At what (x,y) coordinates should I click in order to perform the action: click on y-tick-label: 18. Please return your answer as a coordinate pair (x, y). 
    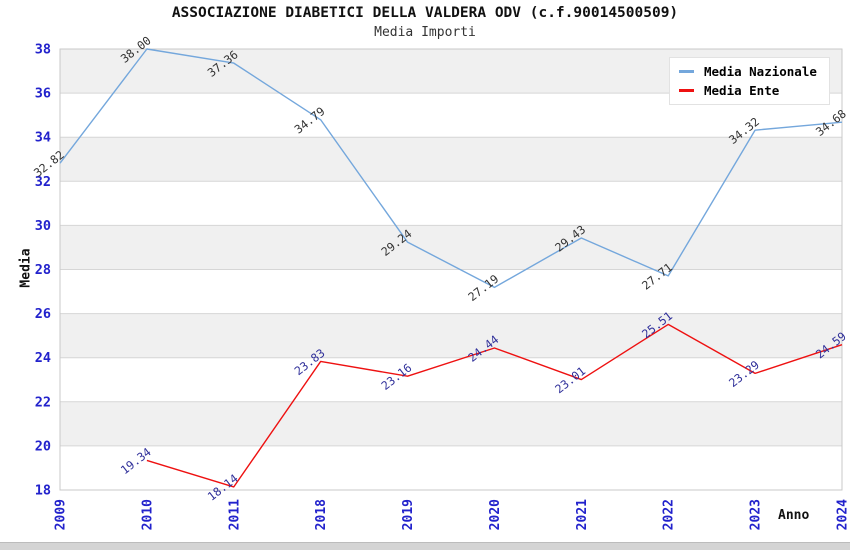
    Looking at the image, I should click on (43, 491).